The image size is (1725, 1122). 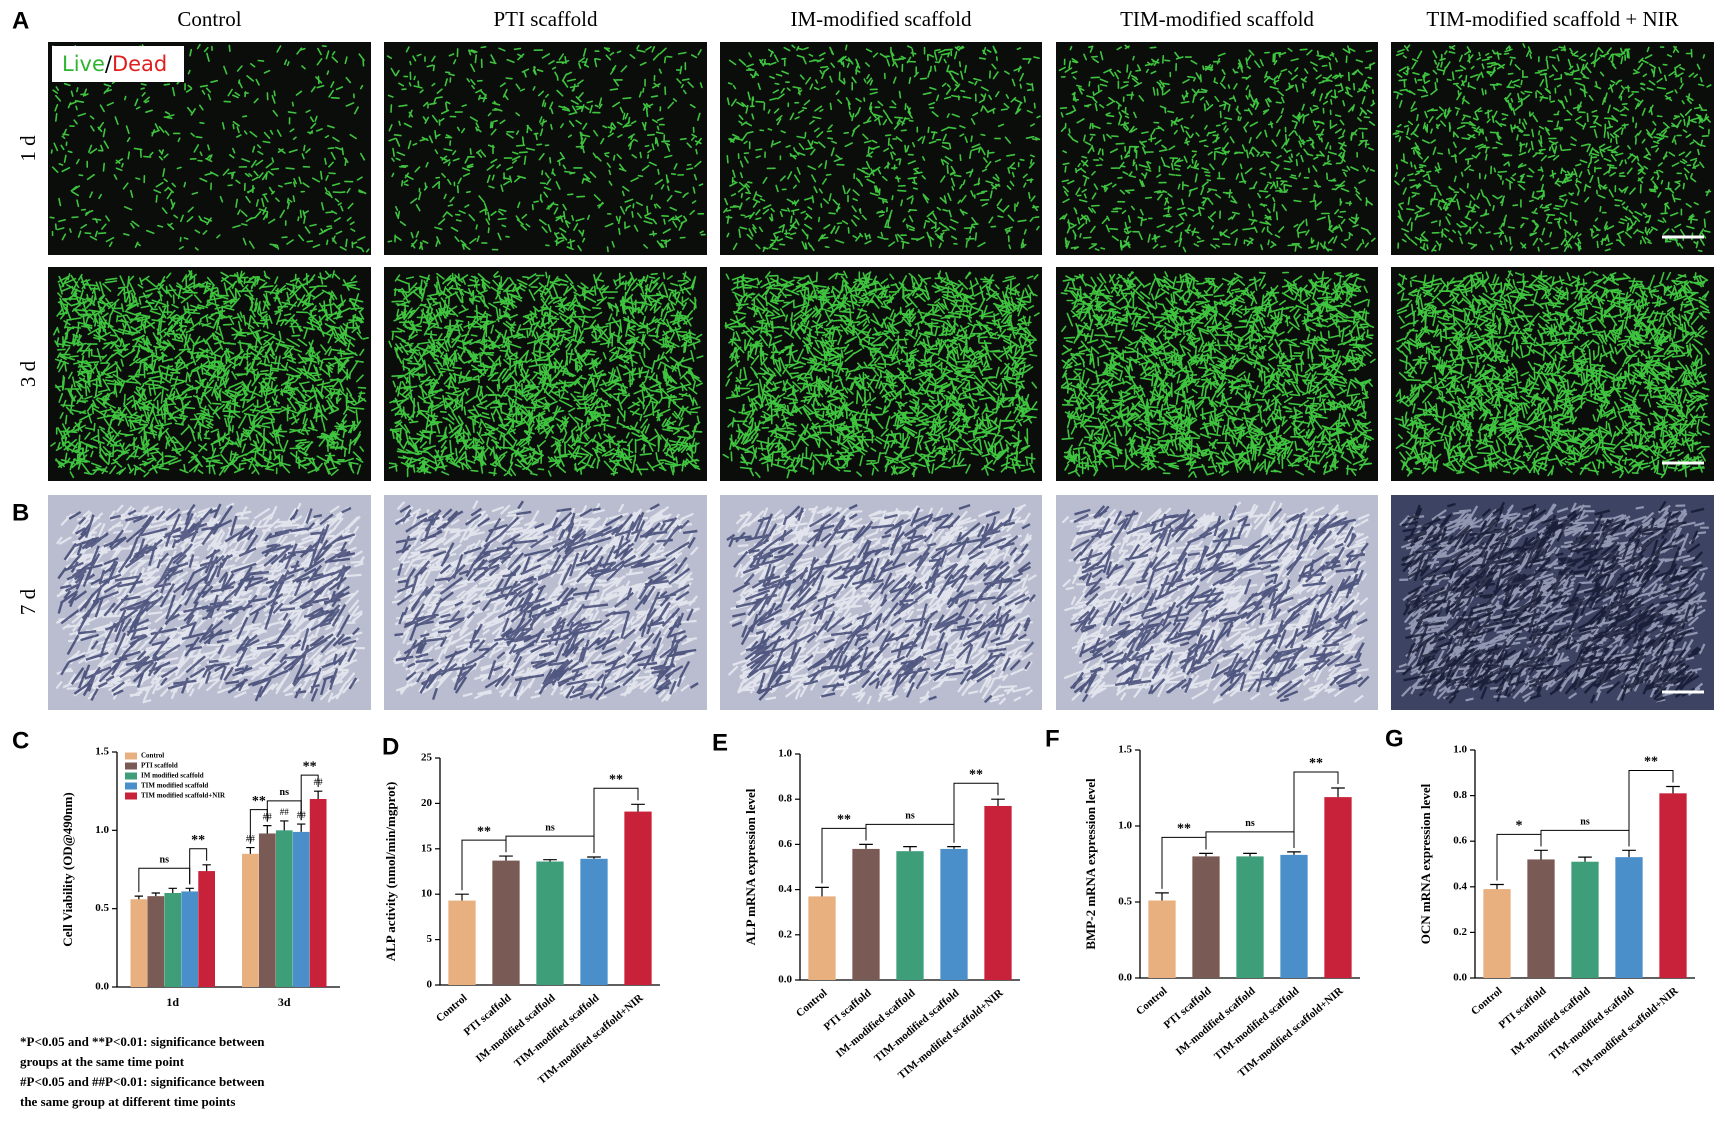 What do you see at coordinates (1553, 602) in the screenshot?
I see `stain-dark` at bounding box center [1553, 602].